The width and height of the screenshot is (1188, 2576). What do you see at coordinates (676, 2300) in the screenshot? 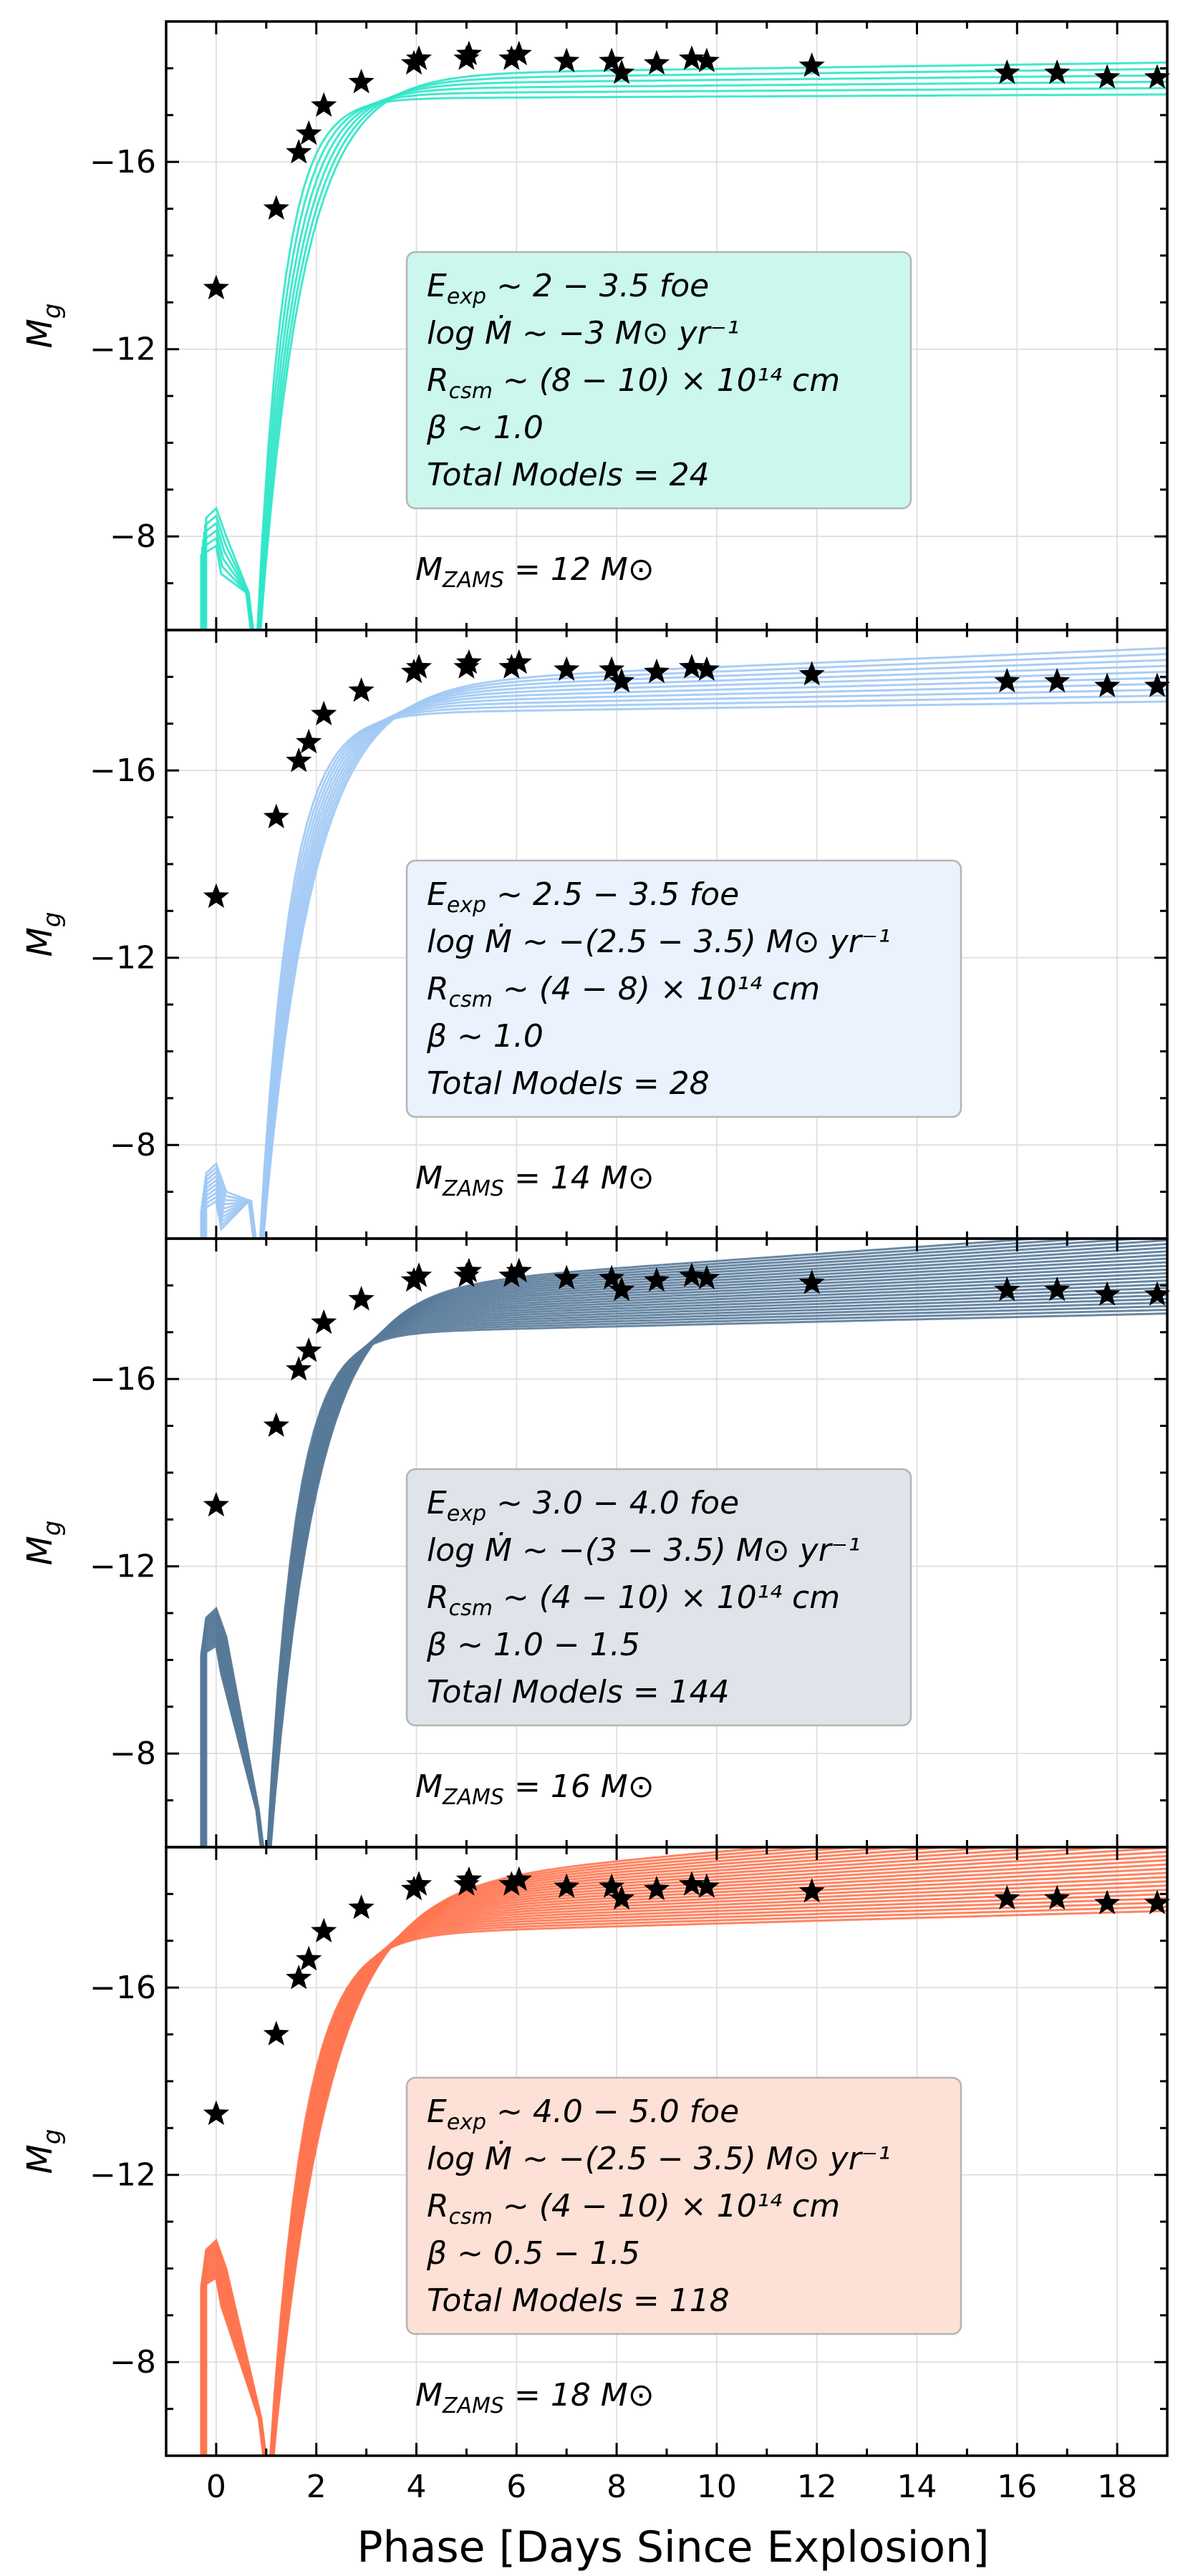
I see `parameter-line-value: = 118` at bounding box center [676, 2300].